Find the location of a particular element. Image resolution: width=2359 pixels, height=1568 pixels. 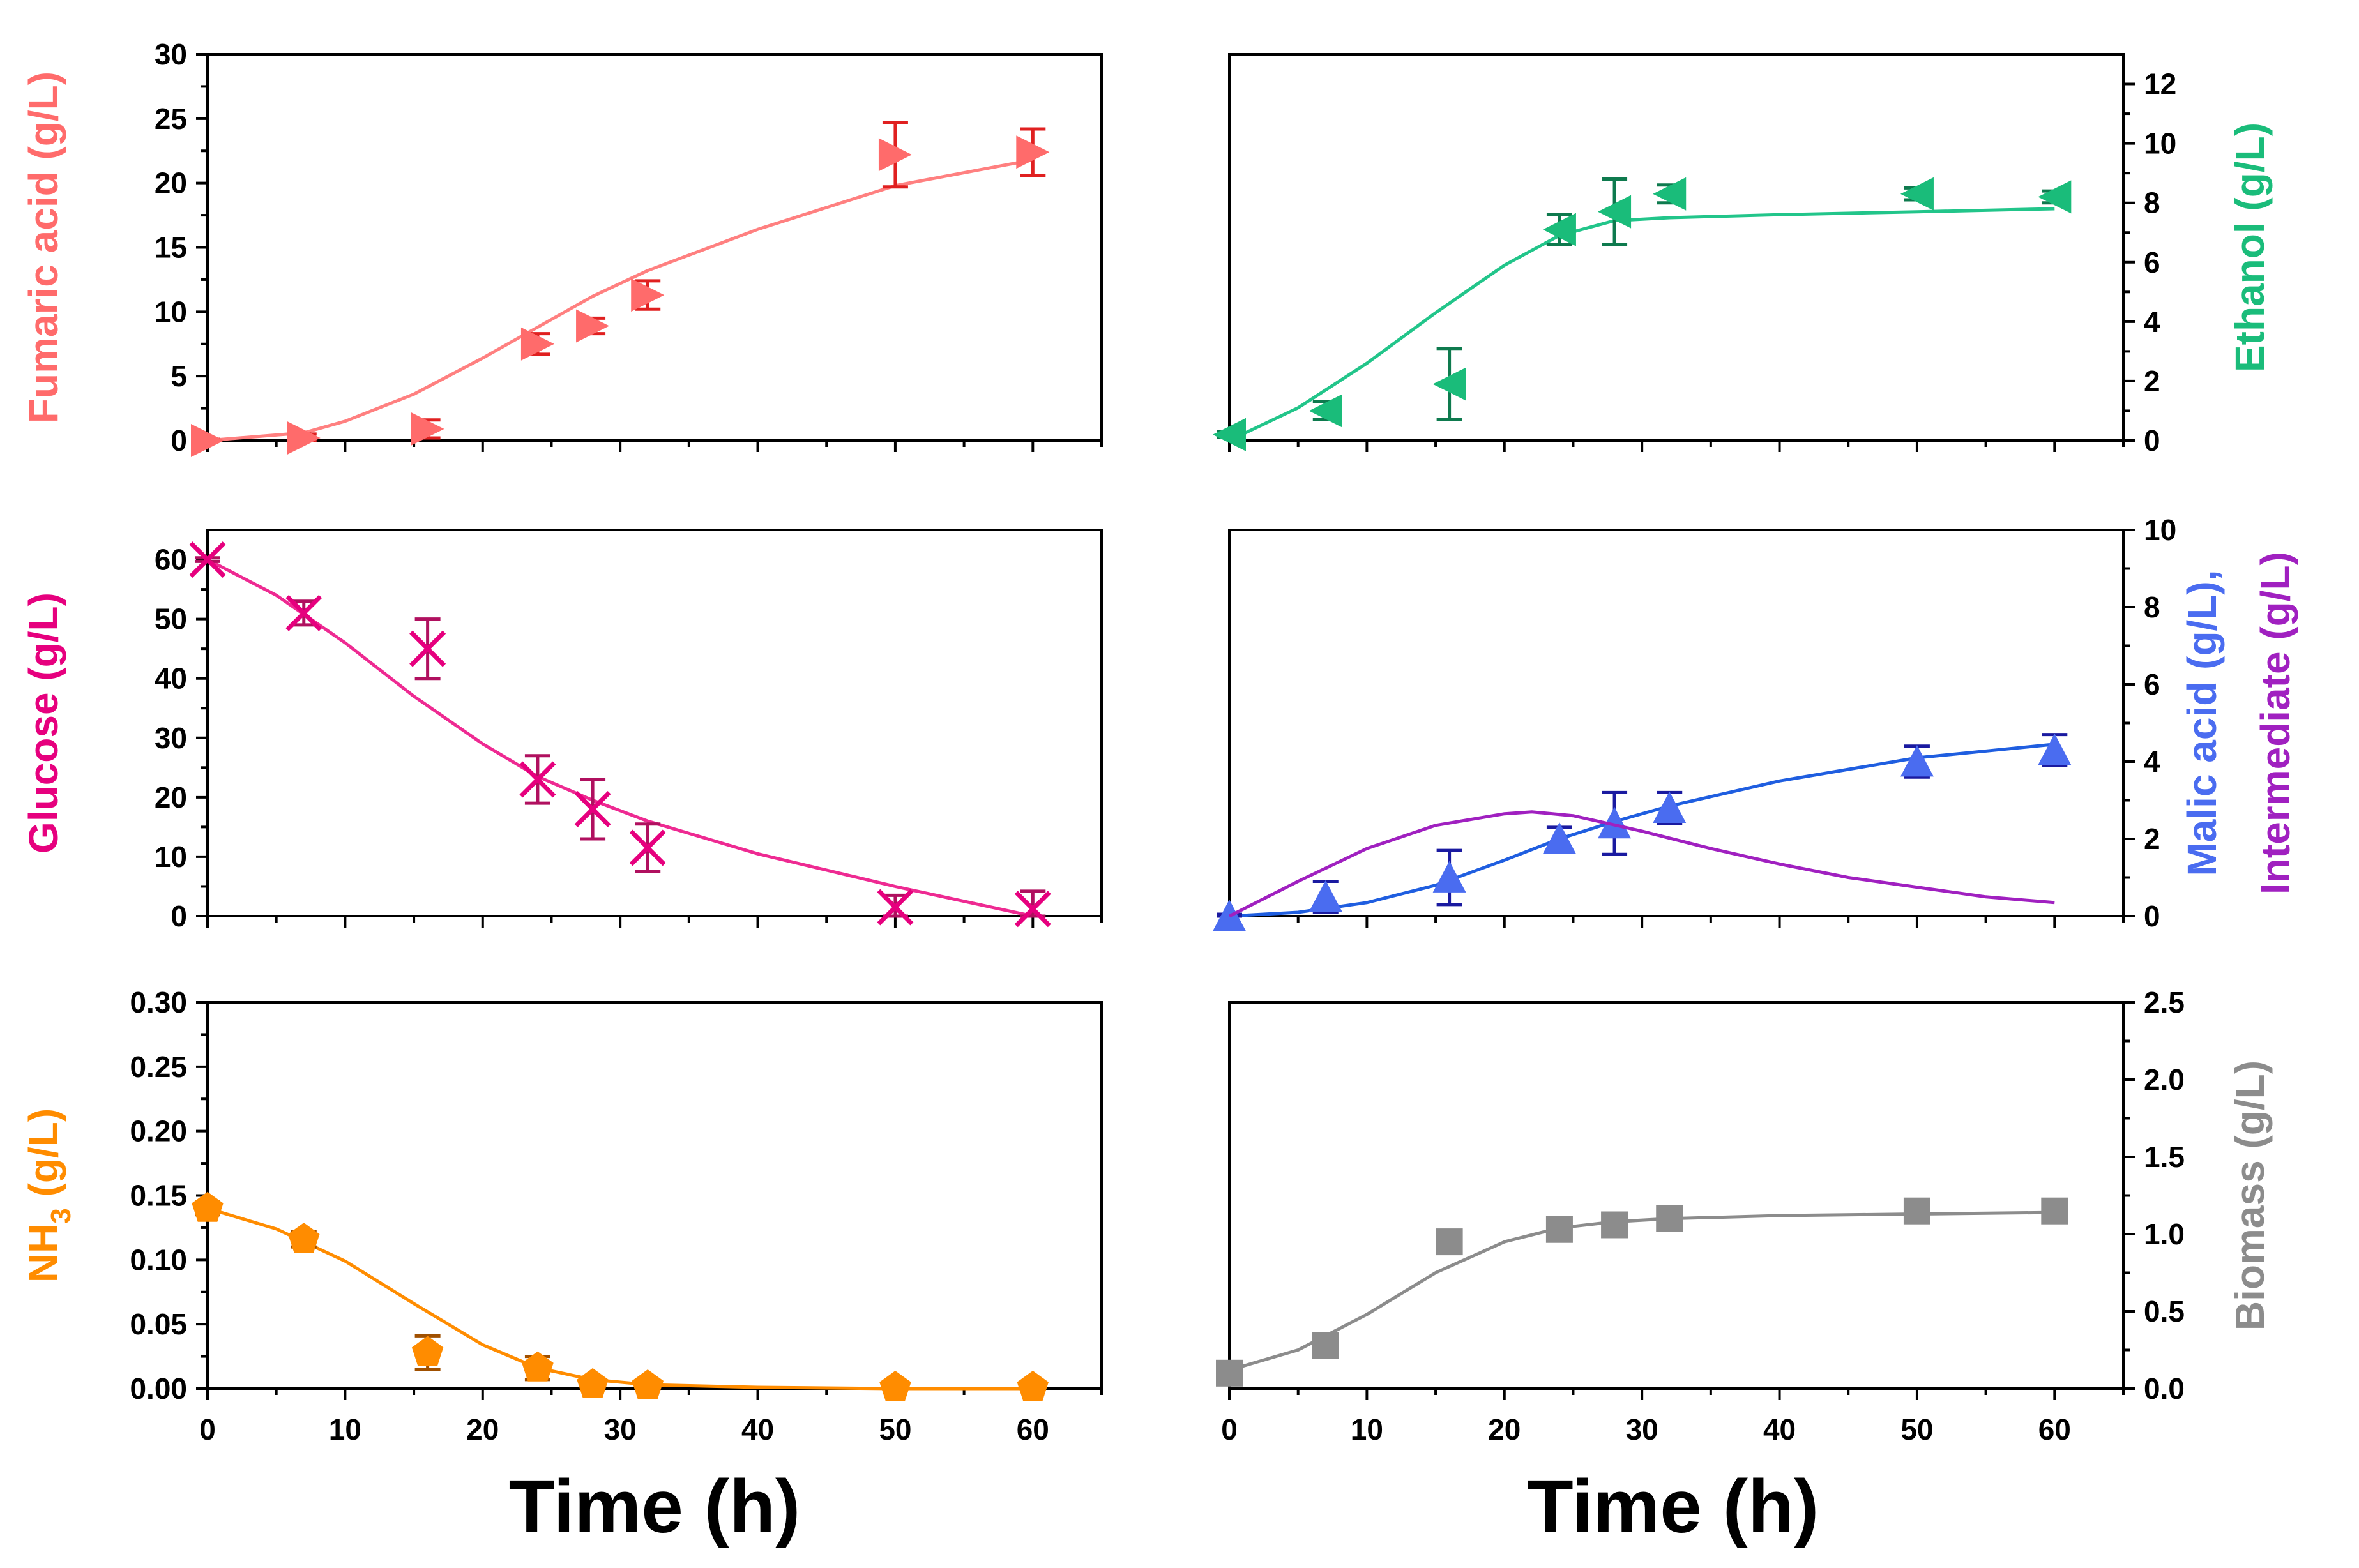

panel-ethanol: 0 2 4 6 8 10 12 Ethanol (g/L) is located at coordinates (1743, 255).